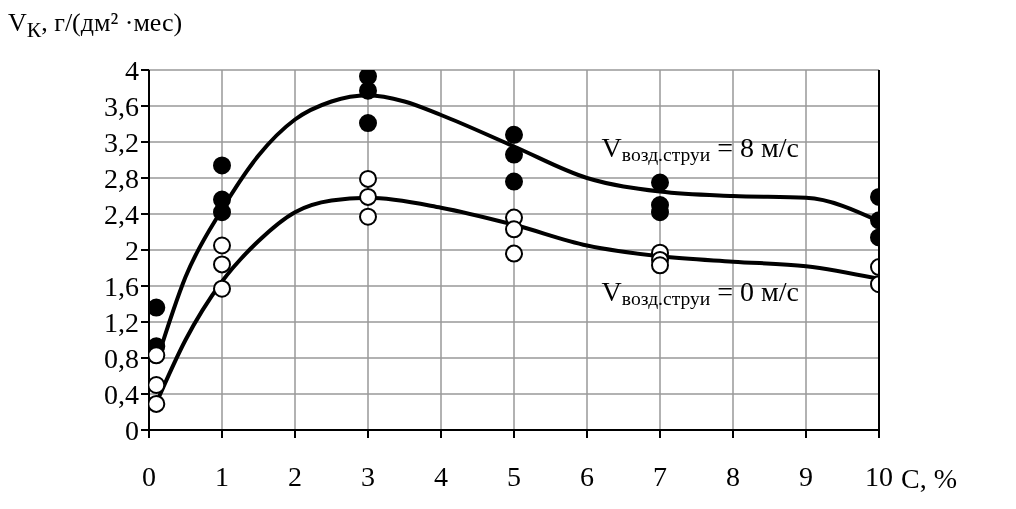 This screenshot has height=509, width=1016. I want to click on y-axis-title: V$_{К}$, г/(дм² ·мес), so click(95, 26).